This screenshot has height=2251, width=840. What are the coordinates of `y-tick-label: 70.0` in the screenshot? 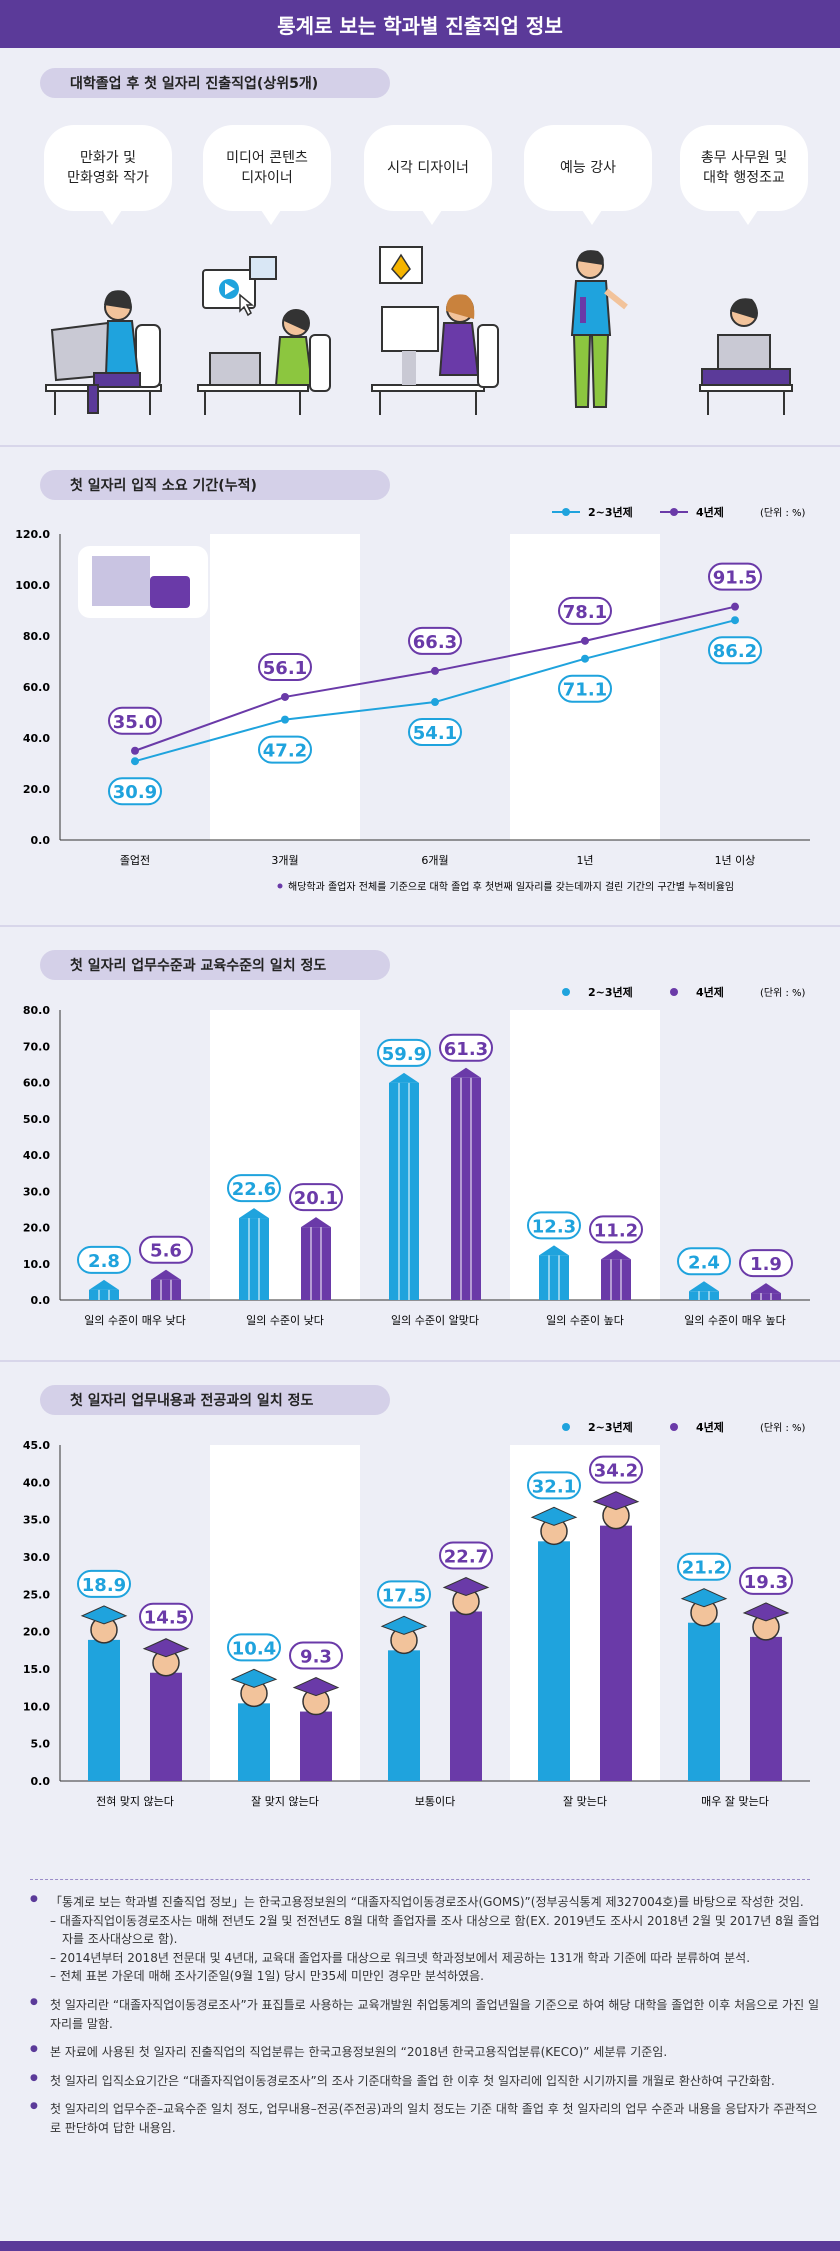 It's located at (36, 1046).